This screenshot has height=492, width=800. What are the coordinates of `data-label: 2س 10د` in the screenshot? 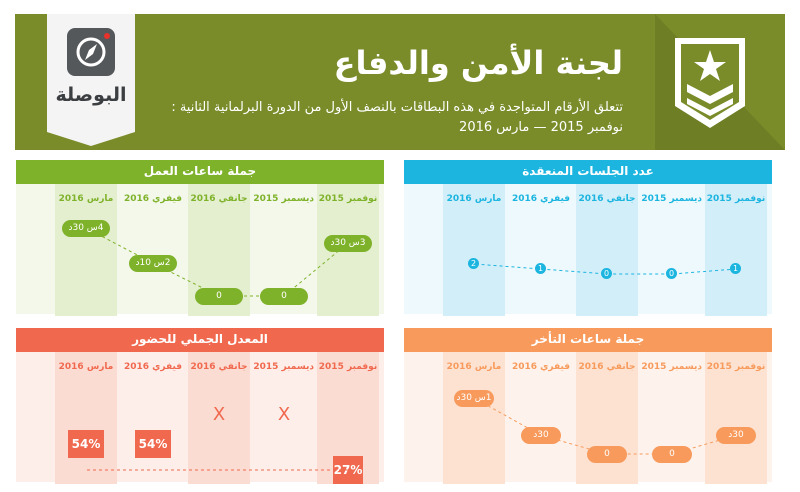 It's located at (153, 264).